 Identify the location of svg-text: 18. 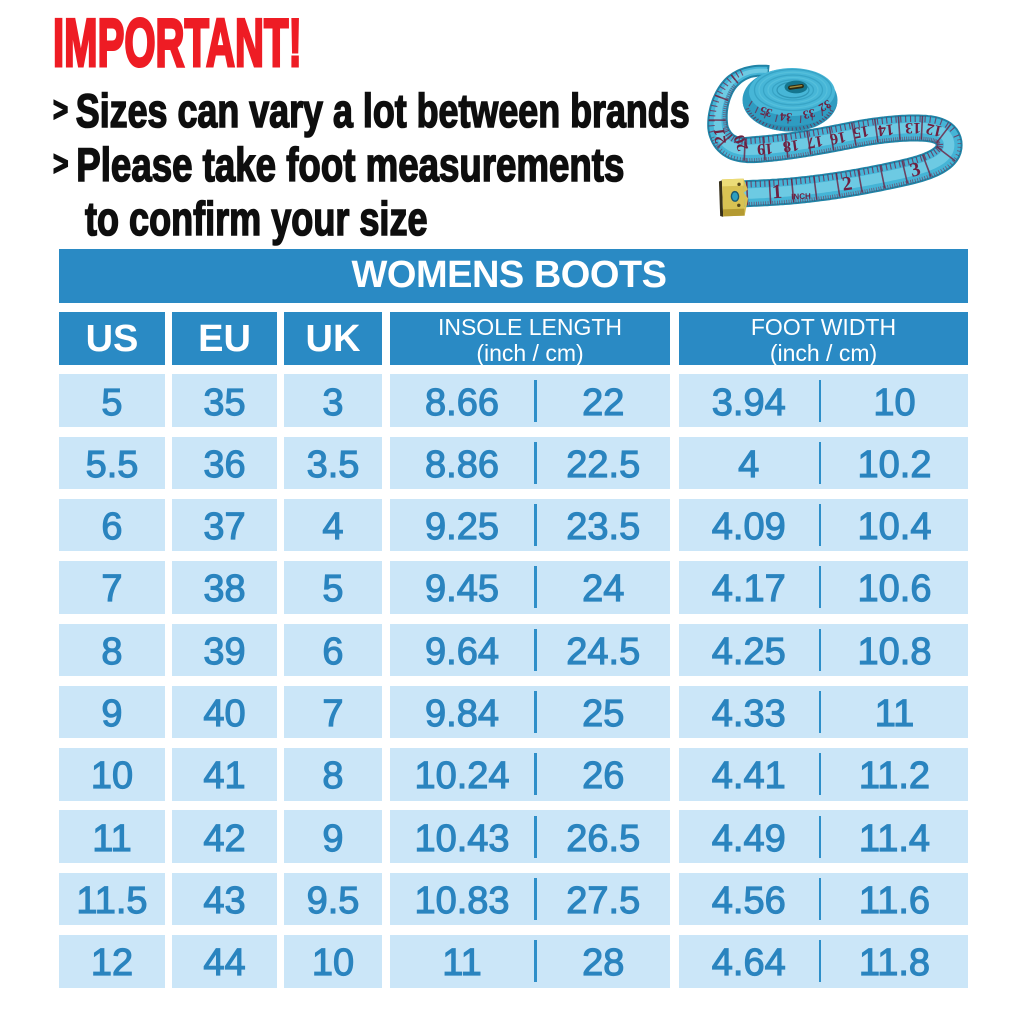
(791, 145).